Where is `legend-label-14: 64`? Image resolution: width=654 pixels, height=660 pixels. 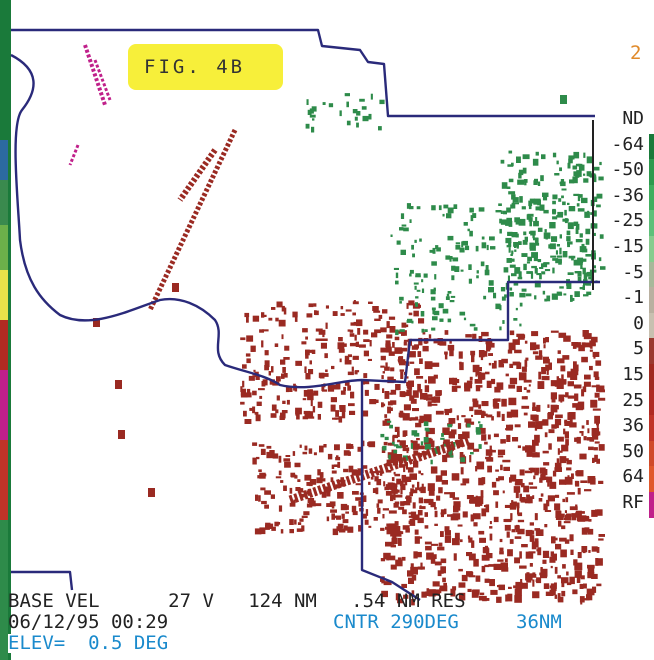
legend-label-14: 64 is located at coordinates (633, 477).